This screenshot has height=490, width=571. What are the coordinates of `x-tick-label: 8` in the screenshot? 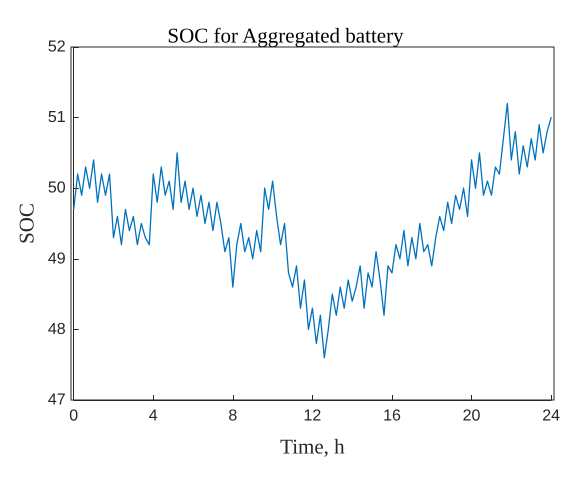 It's located at (233, 416).